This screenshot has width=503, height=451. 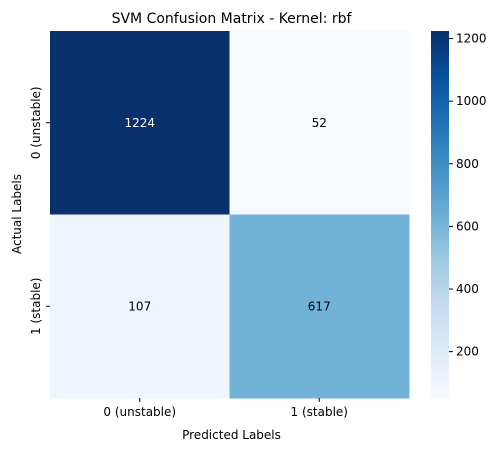 I want to click on y-axis: 0 (unstable) 1 (stable), so click(x=39, y=210).